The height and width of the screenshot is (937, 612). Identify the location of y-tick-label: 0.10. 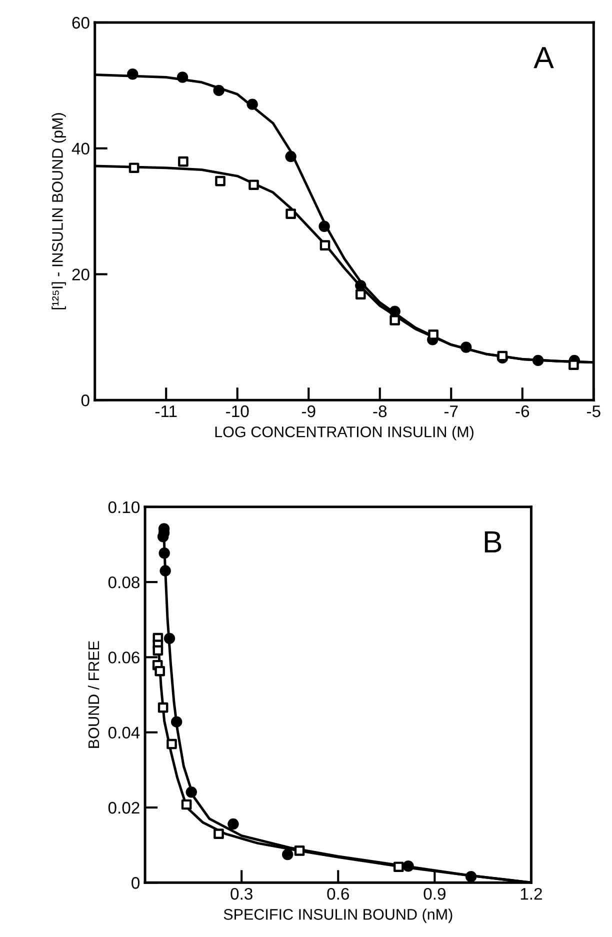
(124, 507).